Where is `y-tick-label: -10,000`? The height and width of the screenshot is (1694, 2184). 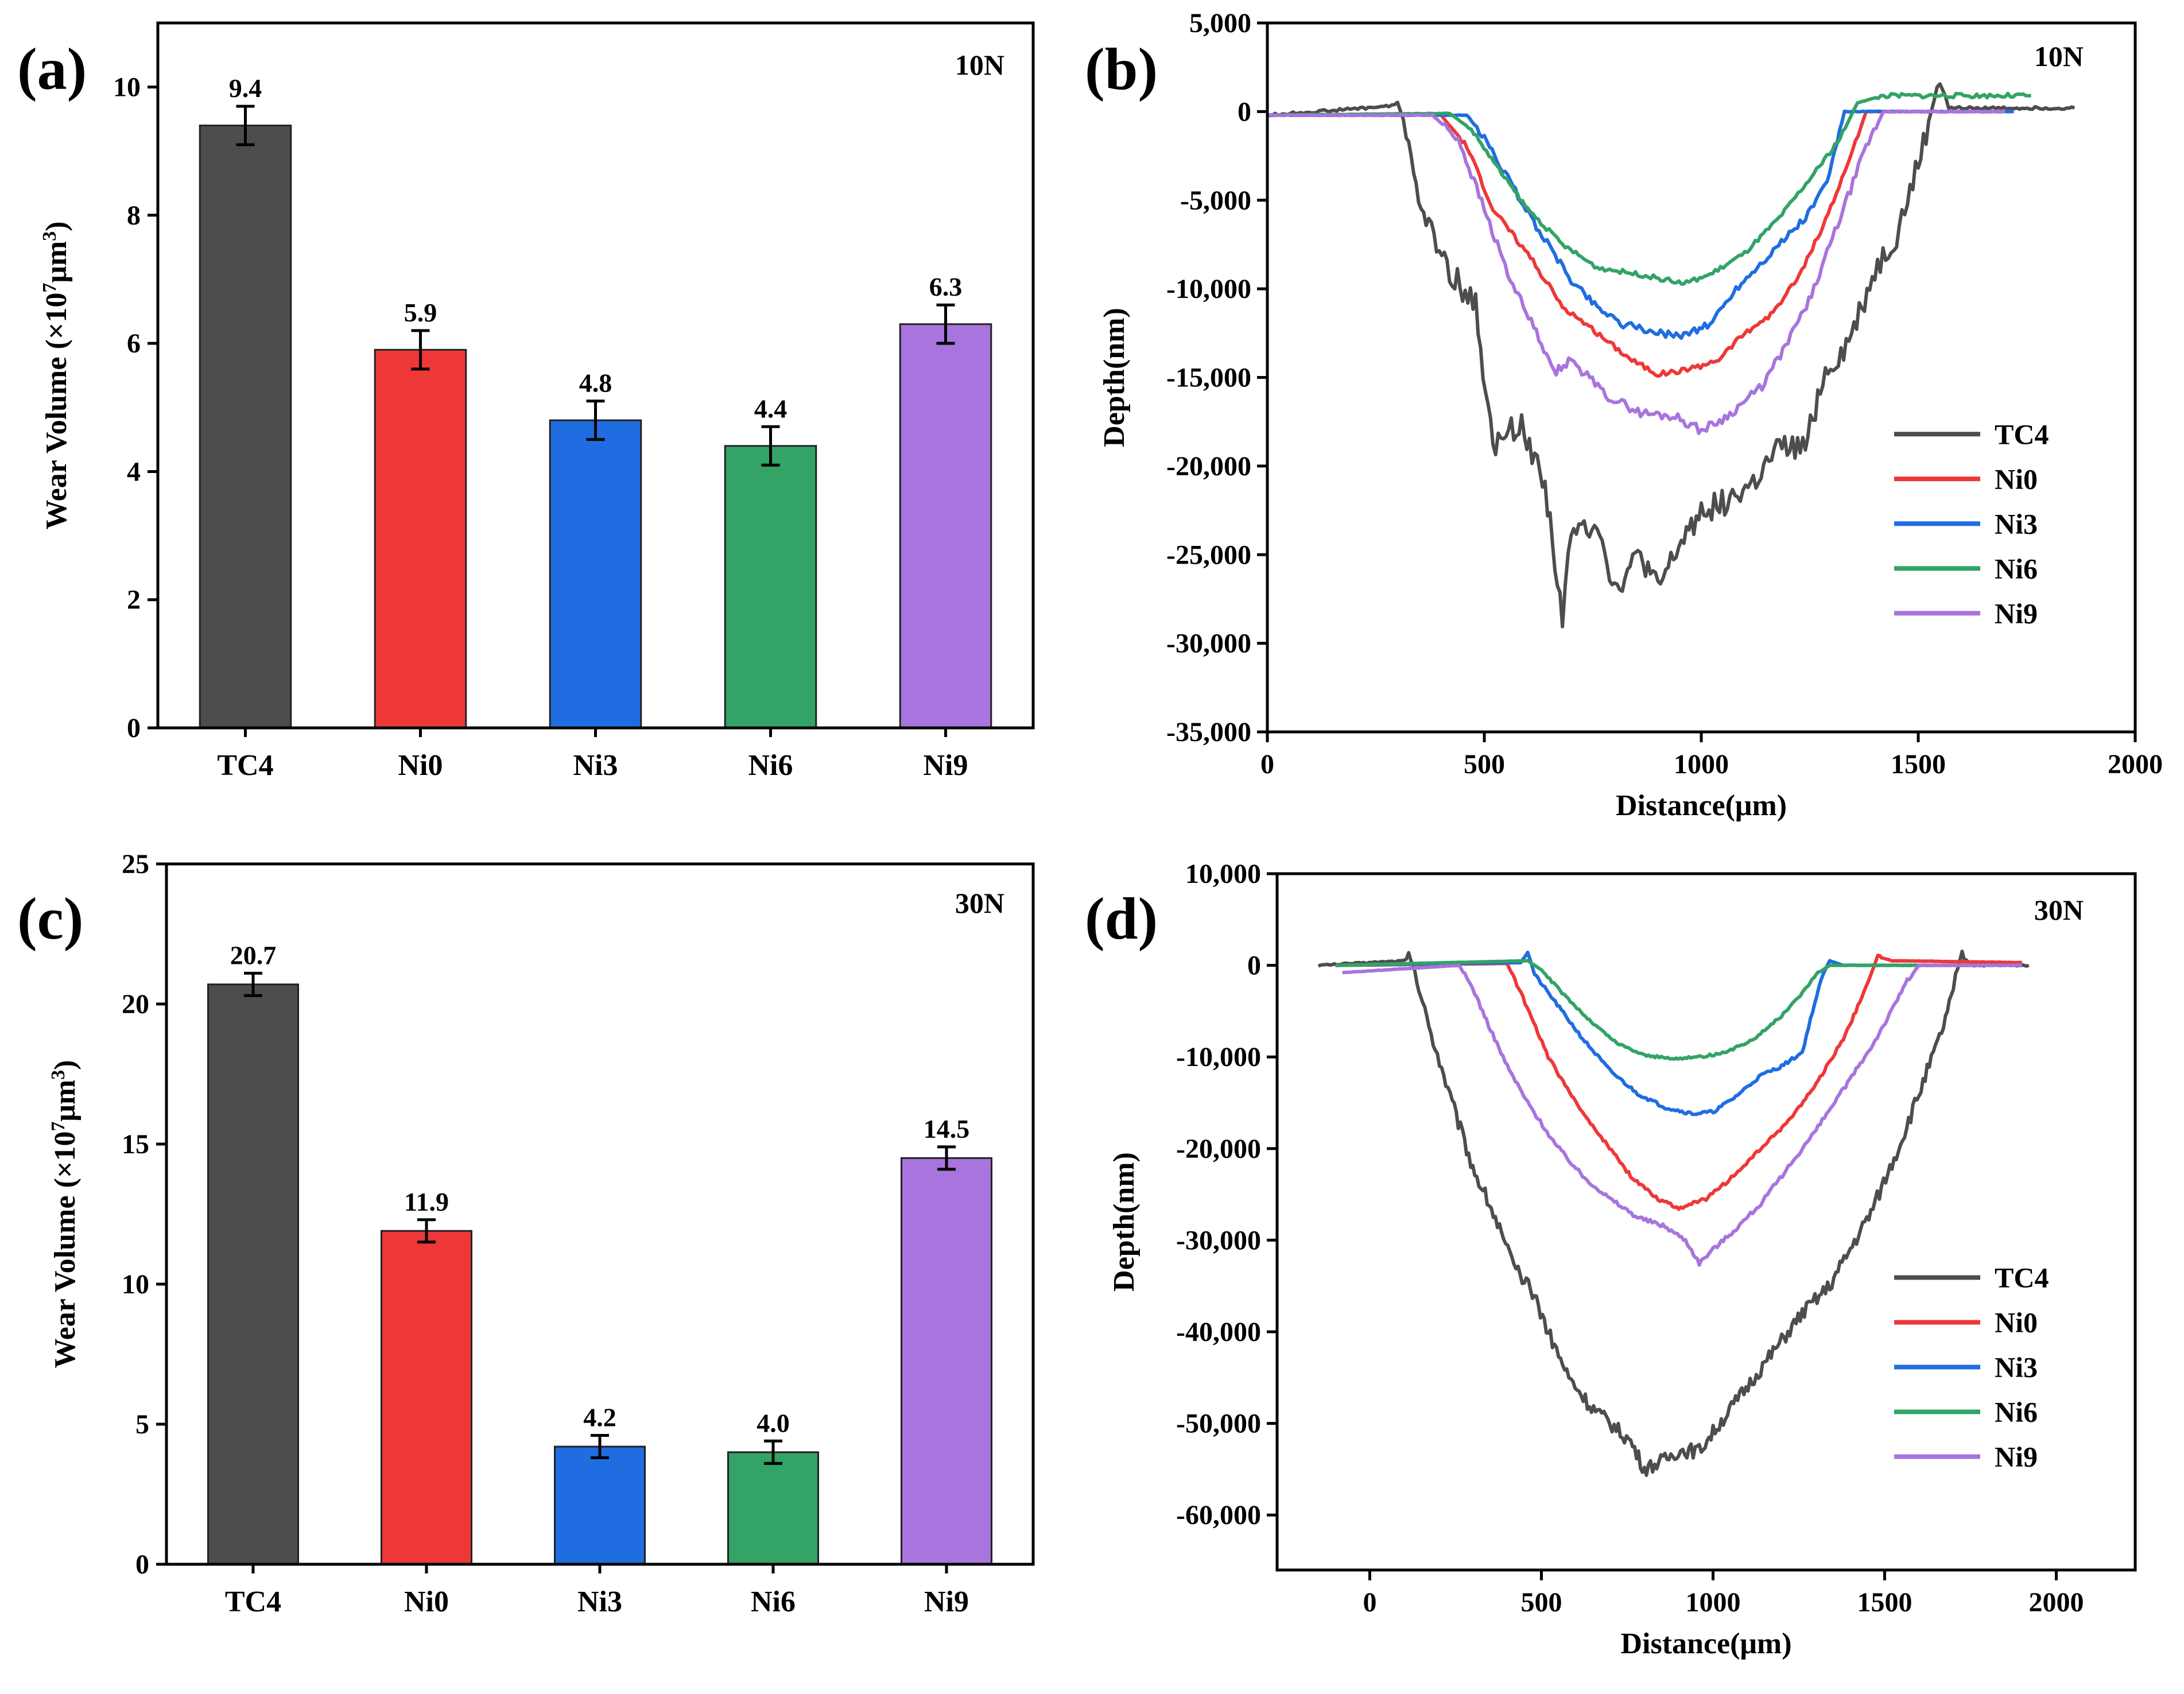 y-tick-label: -10,000 is located at coordinates (1208, 289).